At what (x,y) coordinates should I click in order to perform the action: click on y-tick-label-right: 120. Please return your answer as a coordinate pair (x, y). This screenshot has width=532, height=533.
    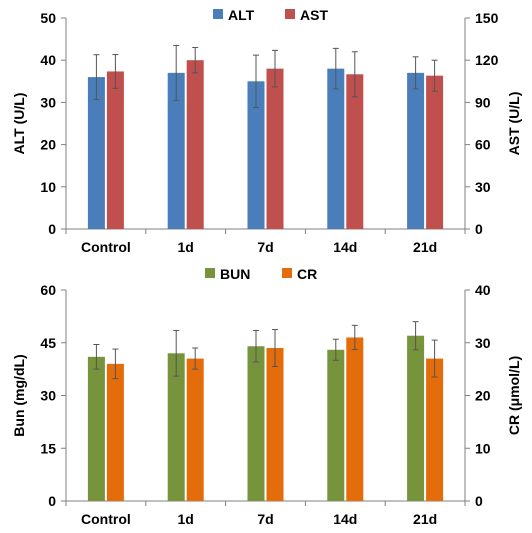
    Looking at the image, I should click on (487, 60).